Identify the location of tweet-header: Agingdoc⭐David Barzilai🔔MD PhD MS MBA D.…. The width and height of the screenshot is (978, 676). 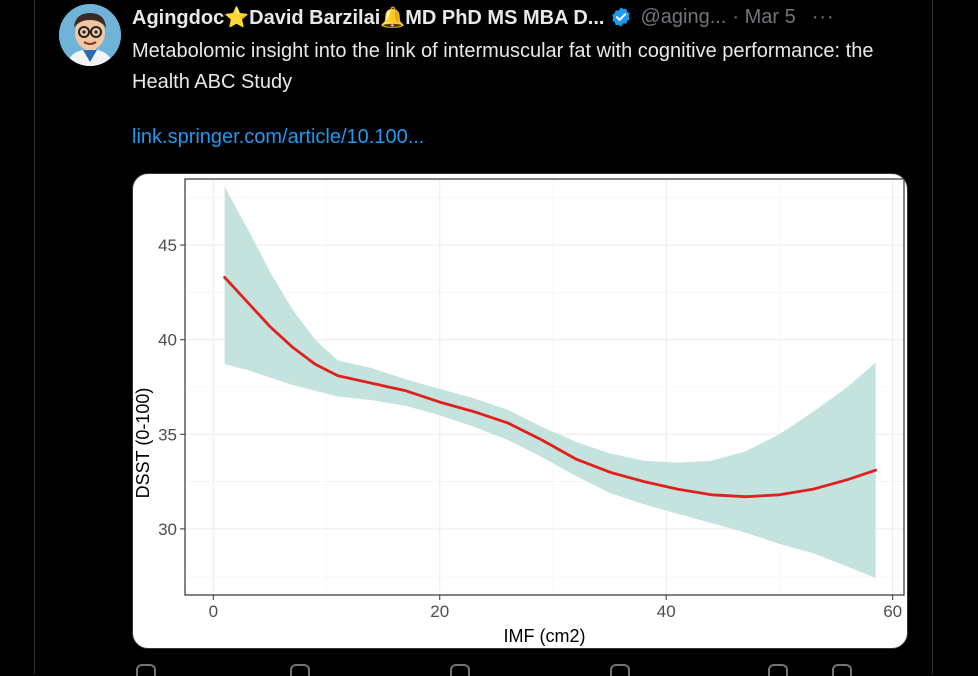
(522, 17).